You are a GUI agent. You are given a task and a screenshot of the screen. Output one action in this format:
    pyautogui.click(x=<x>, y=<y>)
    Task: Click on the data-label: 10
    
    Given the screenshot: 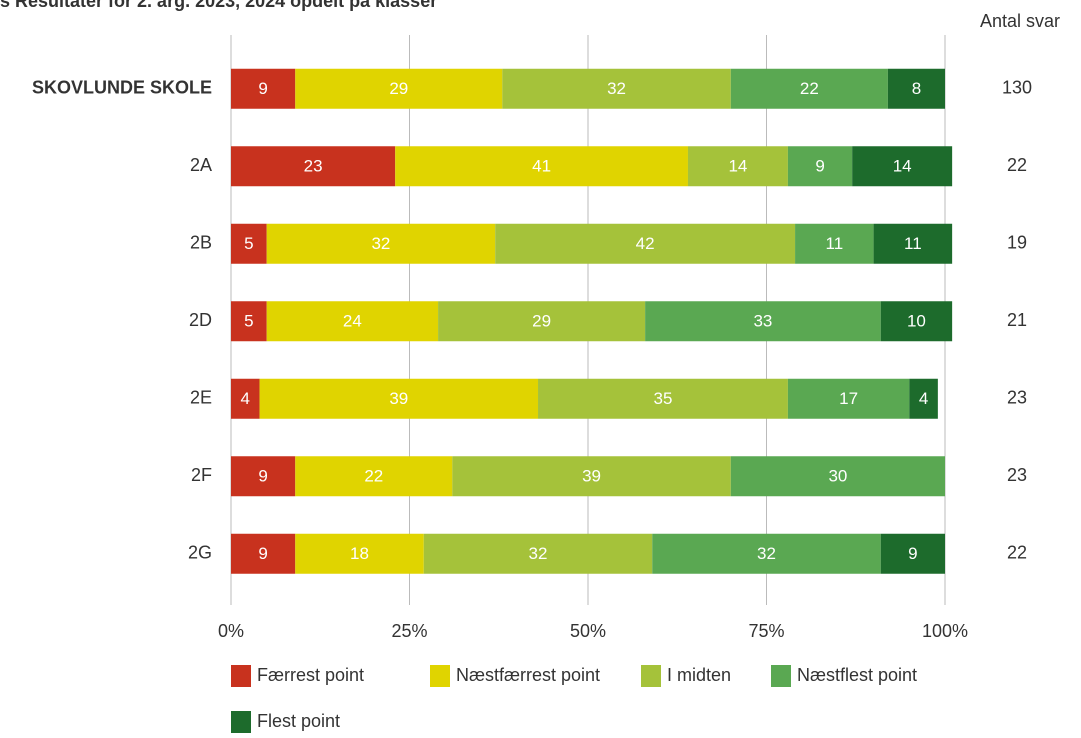 What is the action you would take?
    pyautogui.click(x=916, y=321)
    